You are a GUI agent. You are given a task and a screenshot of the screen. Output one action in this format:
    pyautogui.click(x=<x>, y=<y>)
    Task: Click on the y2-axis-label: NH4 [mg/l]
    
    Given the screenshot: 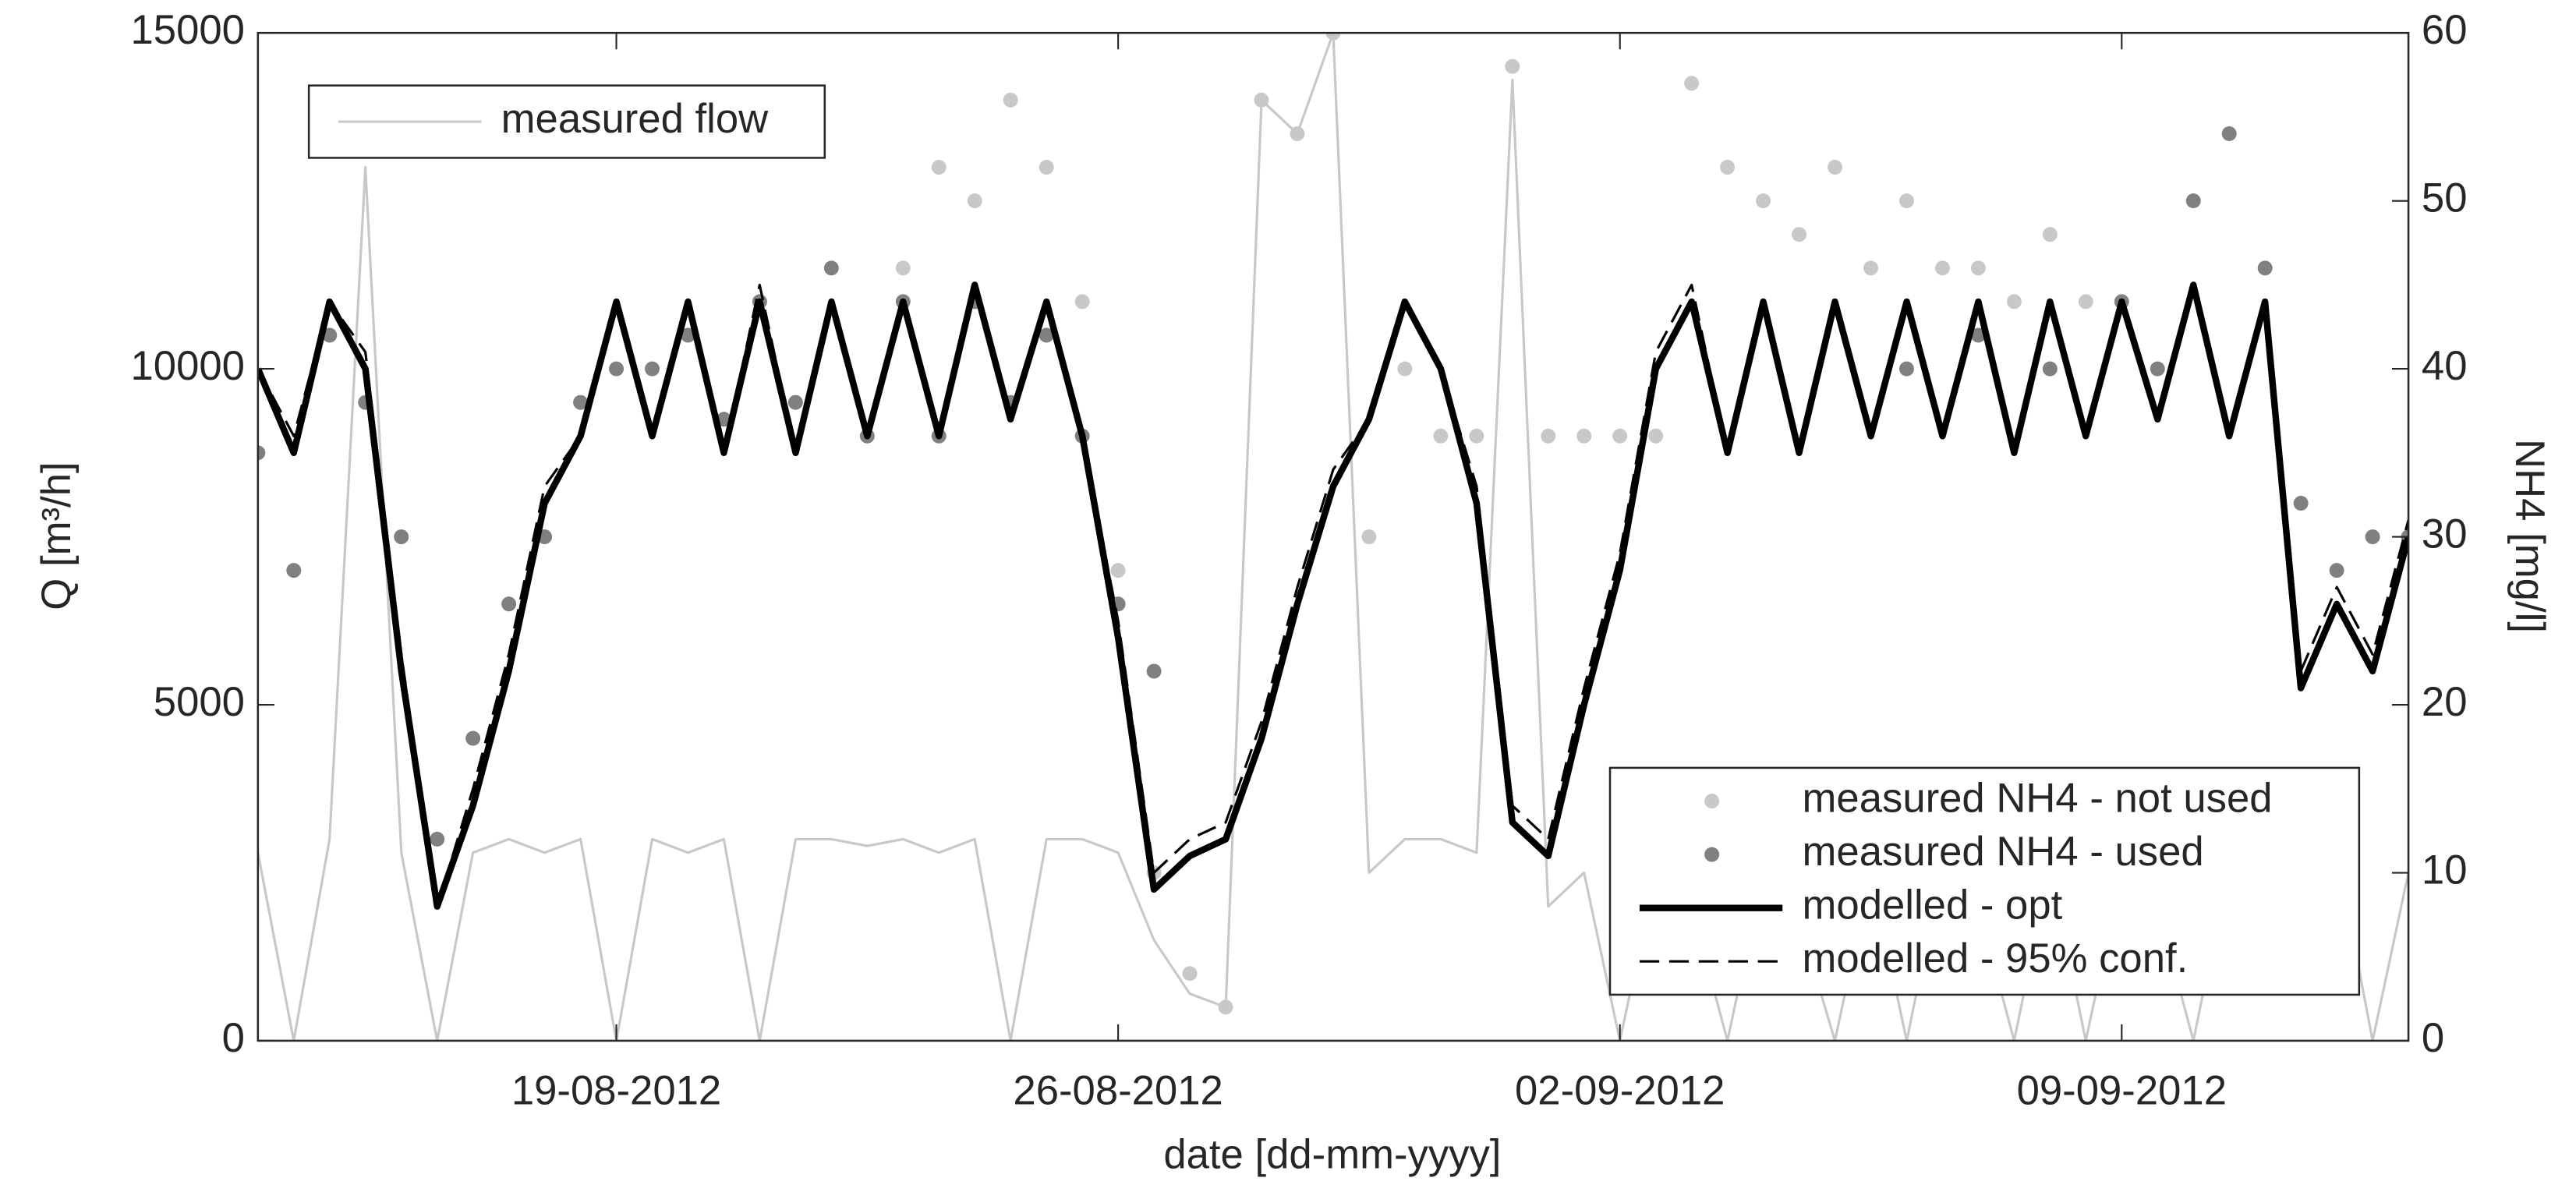 What is the action you would take?
    pyautogui.click(x=2530, y=536)
    